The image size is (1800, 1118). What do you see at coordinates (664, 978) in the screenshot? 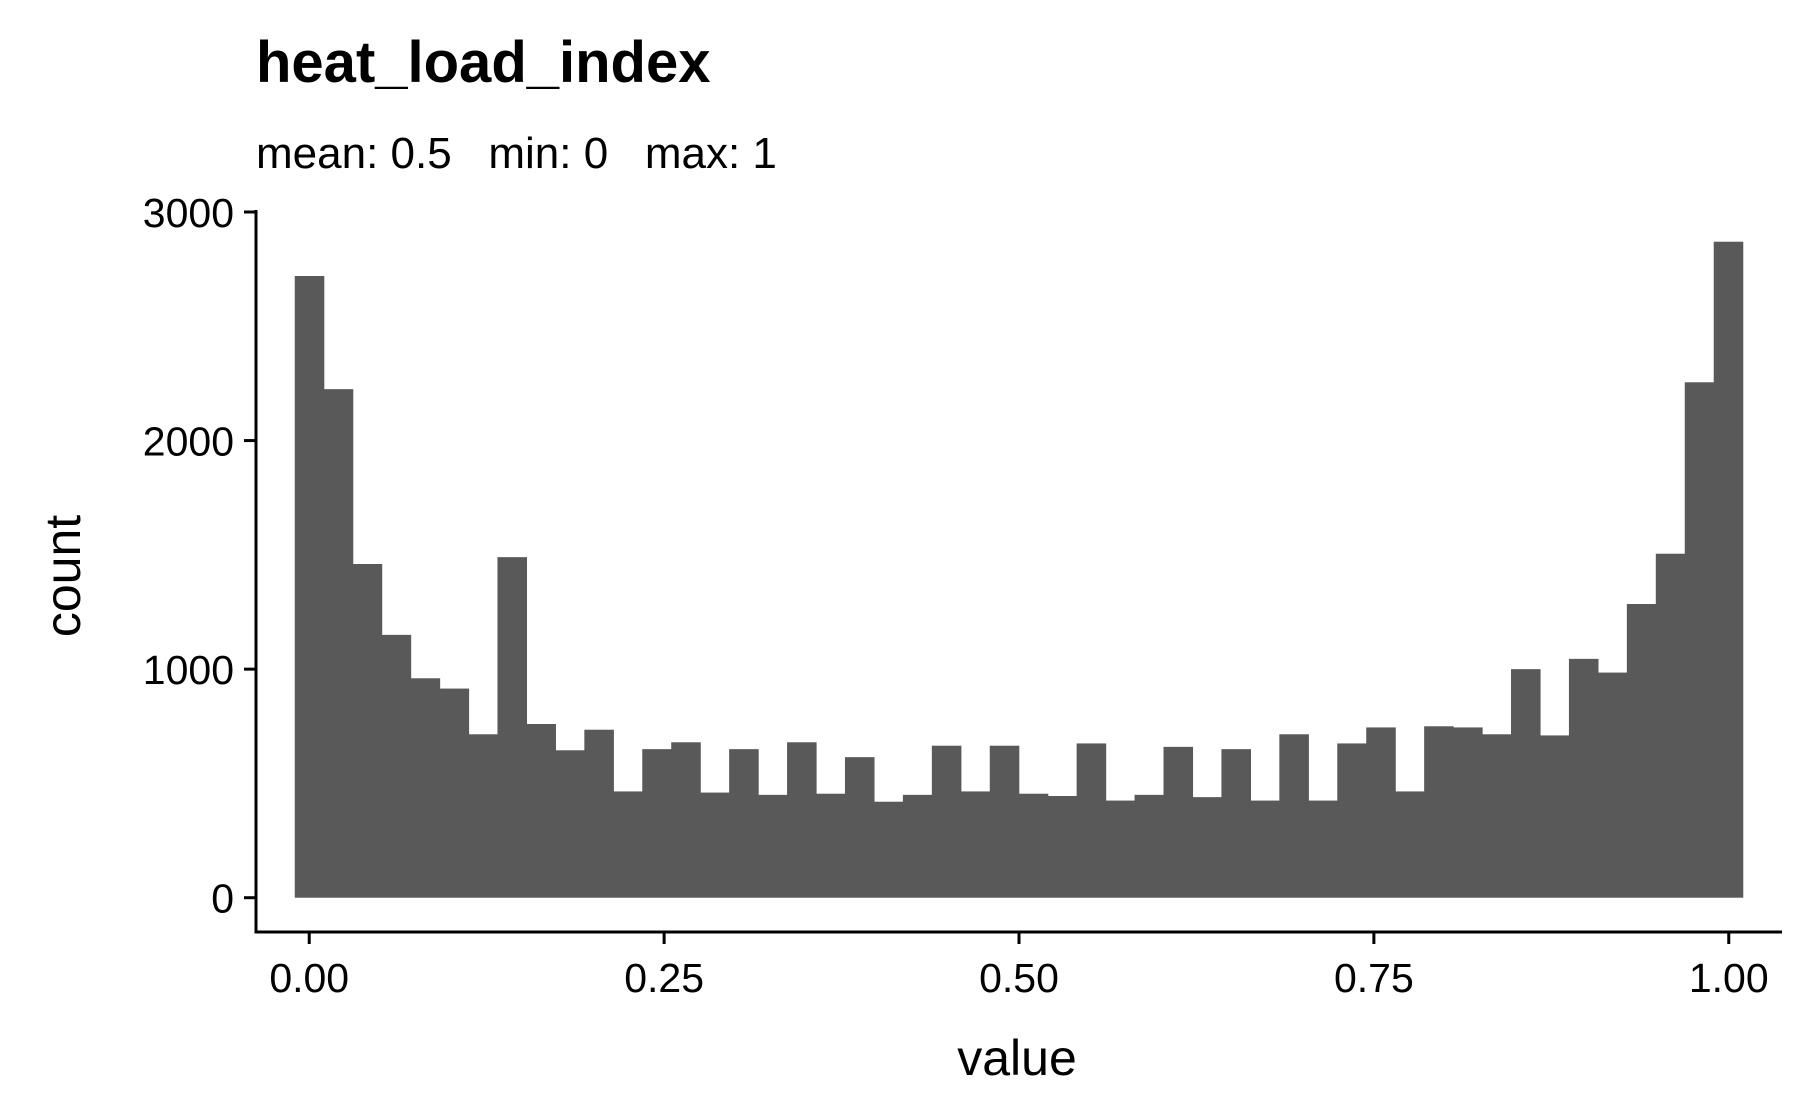
I see `x-tick-label: 0.25` at bounding box center [664, 978].